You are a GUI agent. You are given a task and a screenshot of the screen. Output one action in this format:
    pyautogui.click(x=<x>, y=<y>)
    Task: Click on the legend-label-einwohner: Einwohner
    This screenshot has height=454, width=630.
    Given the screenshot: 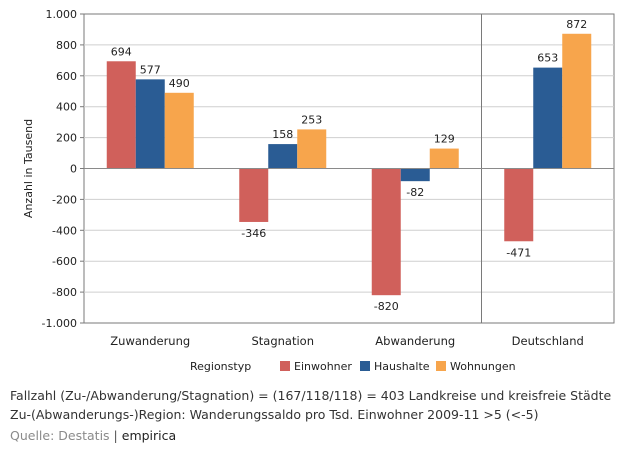 What is the action you would take?
    pyautogui.click(x=323, y=366)
    